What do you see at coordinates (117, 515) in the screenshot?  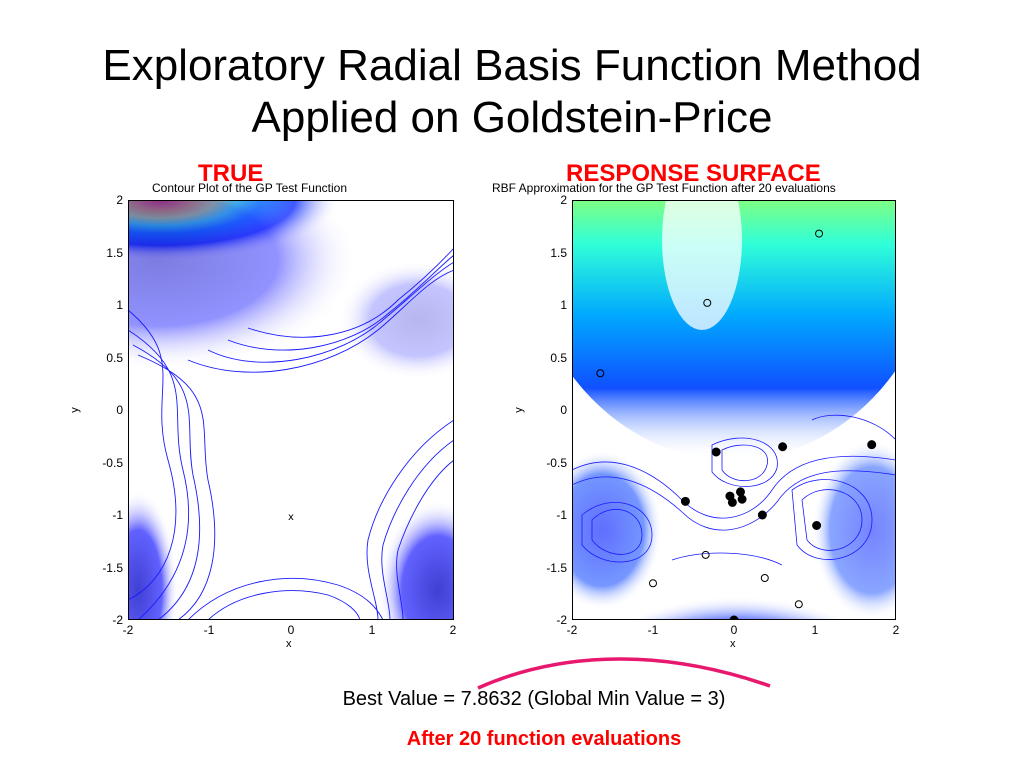 I see `left-ytick: -1` at bounding box center [117, 515].